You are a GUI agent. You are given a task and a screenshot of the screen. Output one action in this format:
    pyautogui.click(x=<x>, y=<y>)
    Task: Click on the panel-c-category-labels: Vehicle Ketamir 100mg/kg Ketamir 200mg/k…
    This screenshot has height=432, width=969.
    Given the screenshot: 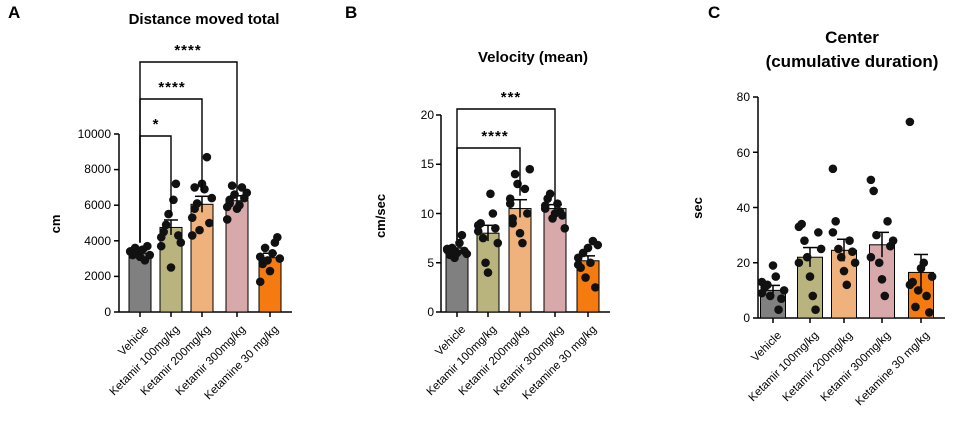 What is the action you would take?
    pyautogui.click(x=839, y=369)
    